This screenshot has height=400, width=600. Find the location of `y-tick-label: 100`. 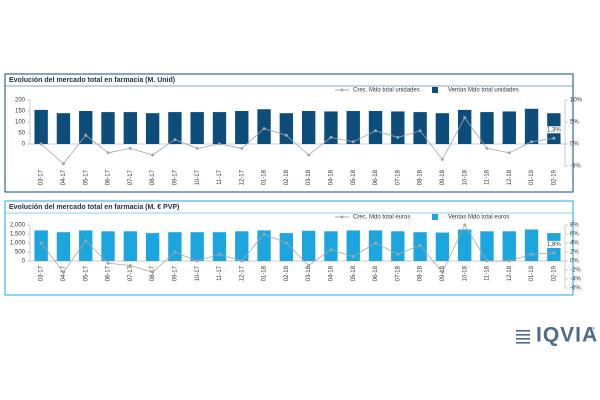

y-tick-label: 100 is located at coordinates (20, 123).